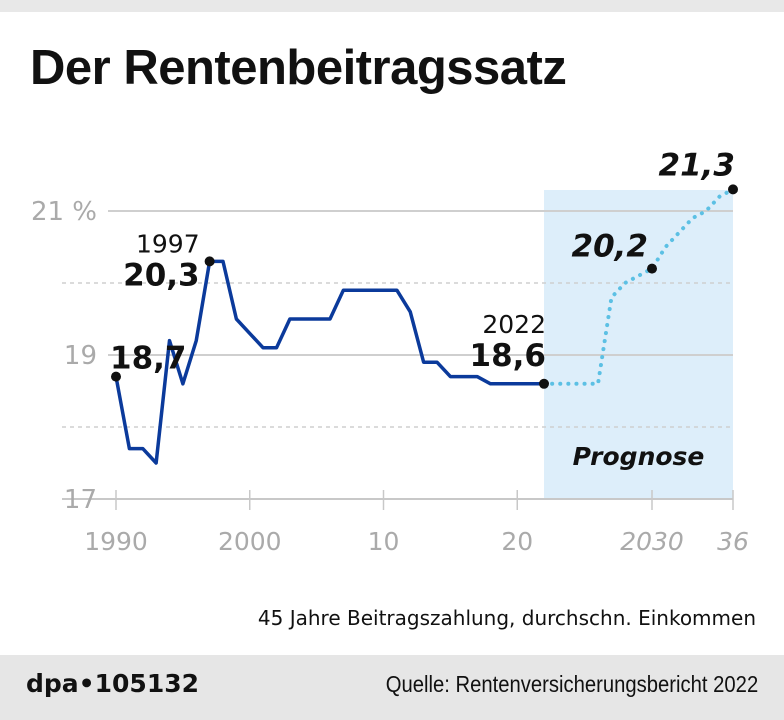 This screenshot has width=784, height=720. What do you see at coordinates (148, 359) in the screenshot?
I see `annotation-value: 18,7` at bounding box center [148, 359].